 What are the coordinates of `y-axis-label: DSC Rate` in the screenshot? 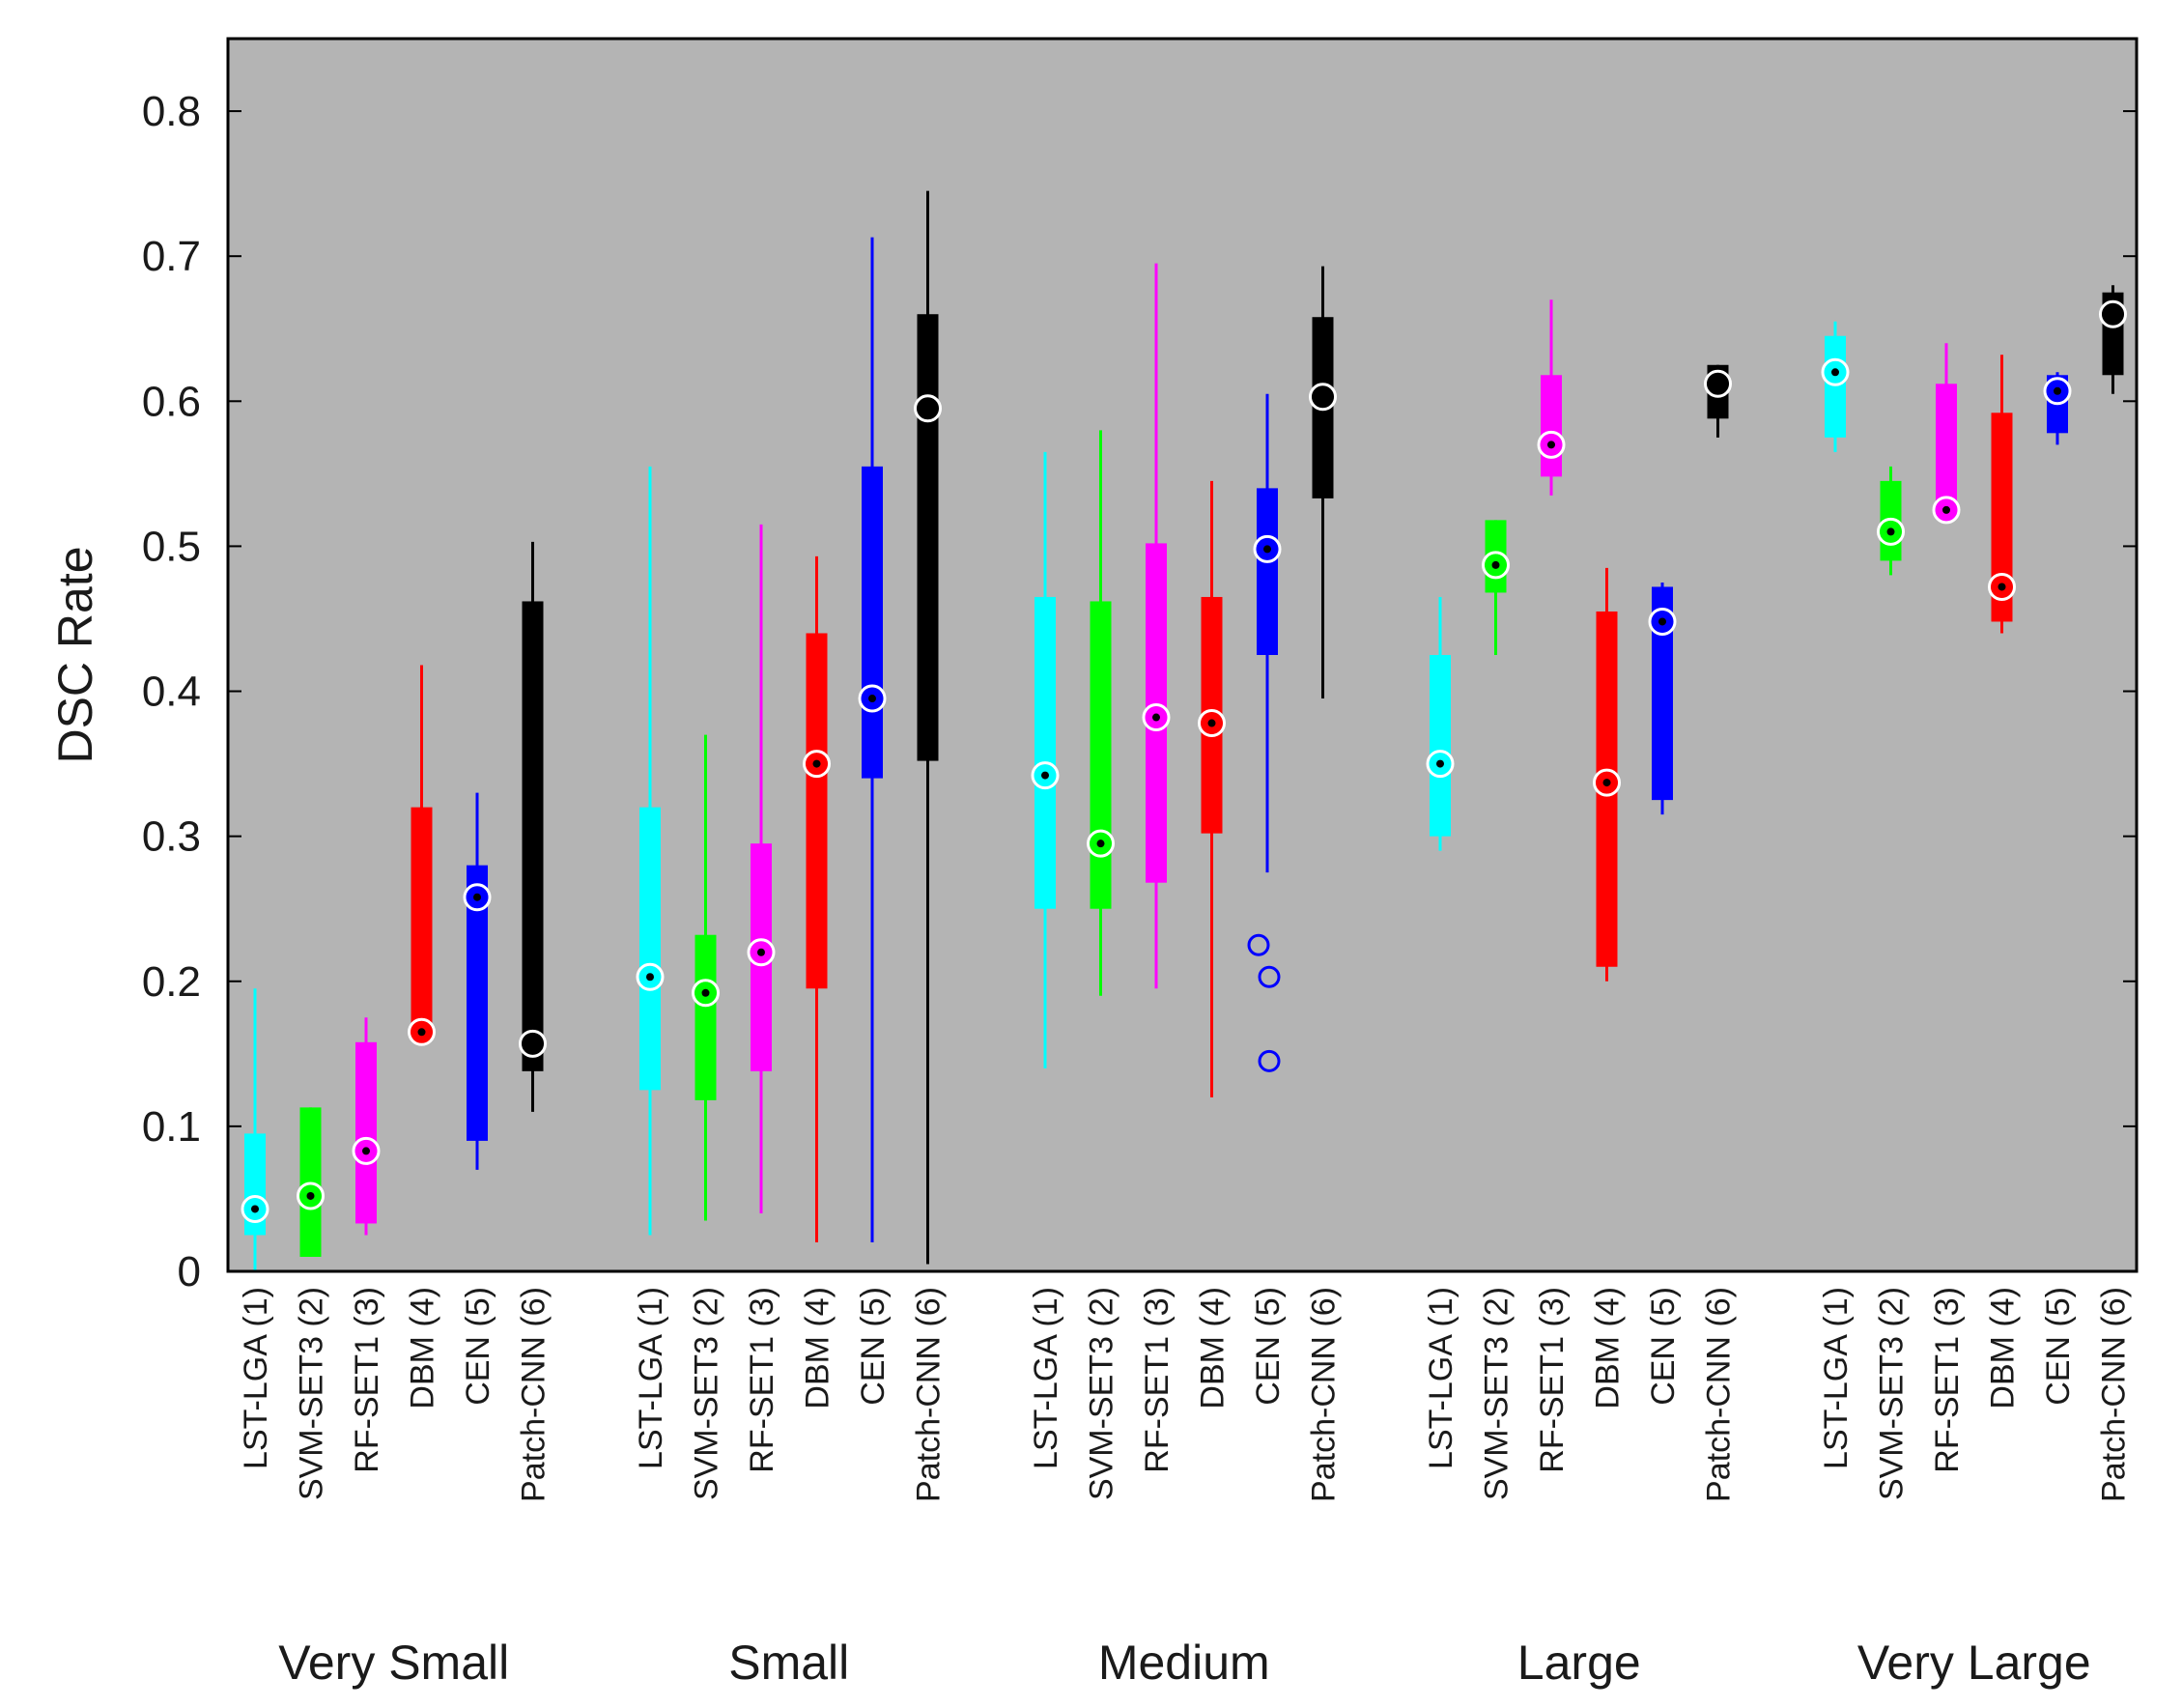 It's located at (75, 654).